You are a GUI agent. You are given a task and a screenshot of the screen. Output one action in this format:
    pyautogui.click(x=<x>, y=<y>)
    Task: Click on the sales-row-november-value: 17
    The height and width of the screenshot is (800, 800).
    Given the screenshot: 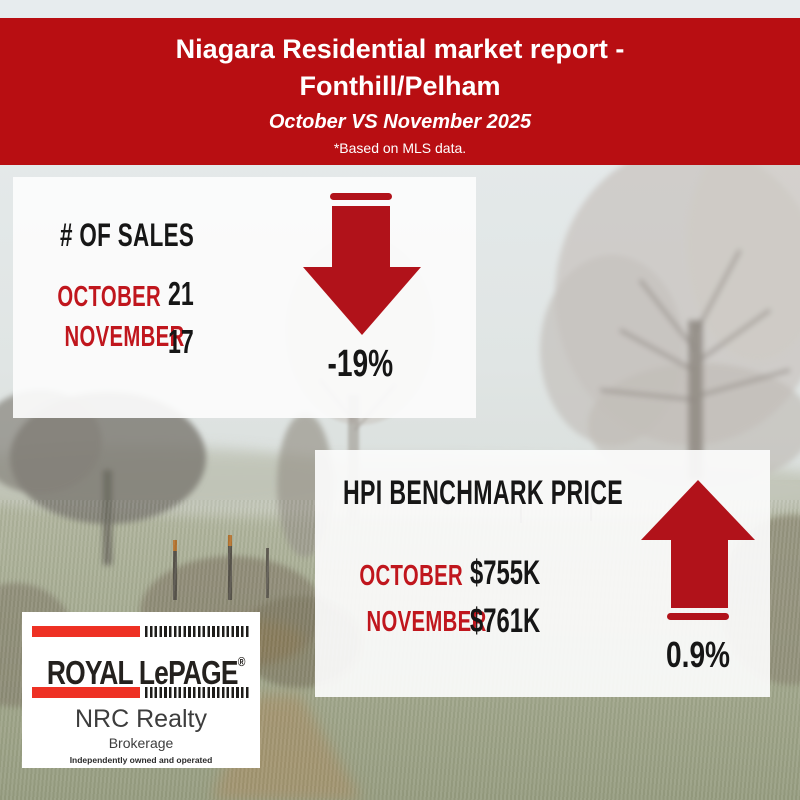 What is the action you would take?
    pyautogui.click(x=181, y=341)
    